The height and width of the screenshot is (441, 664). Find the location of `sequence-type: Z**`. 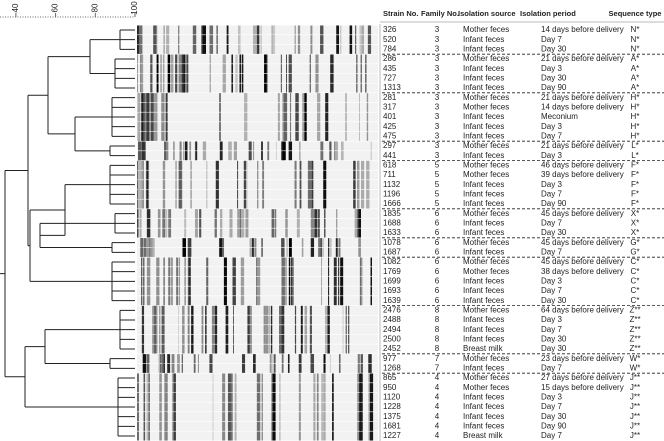

sequence-type: Z** is located at coordinates (634, 329).